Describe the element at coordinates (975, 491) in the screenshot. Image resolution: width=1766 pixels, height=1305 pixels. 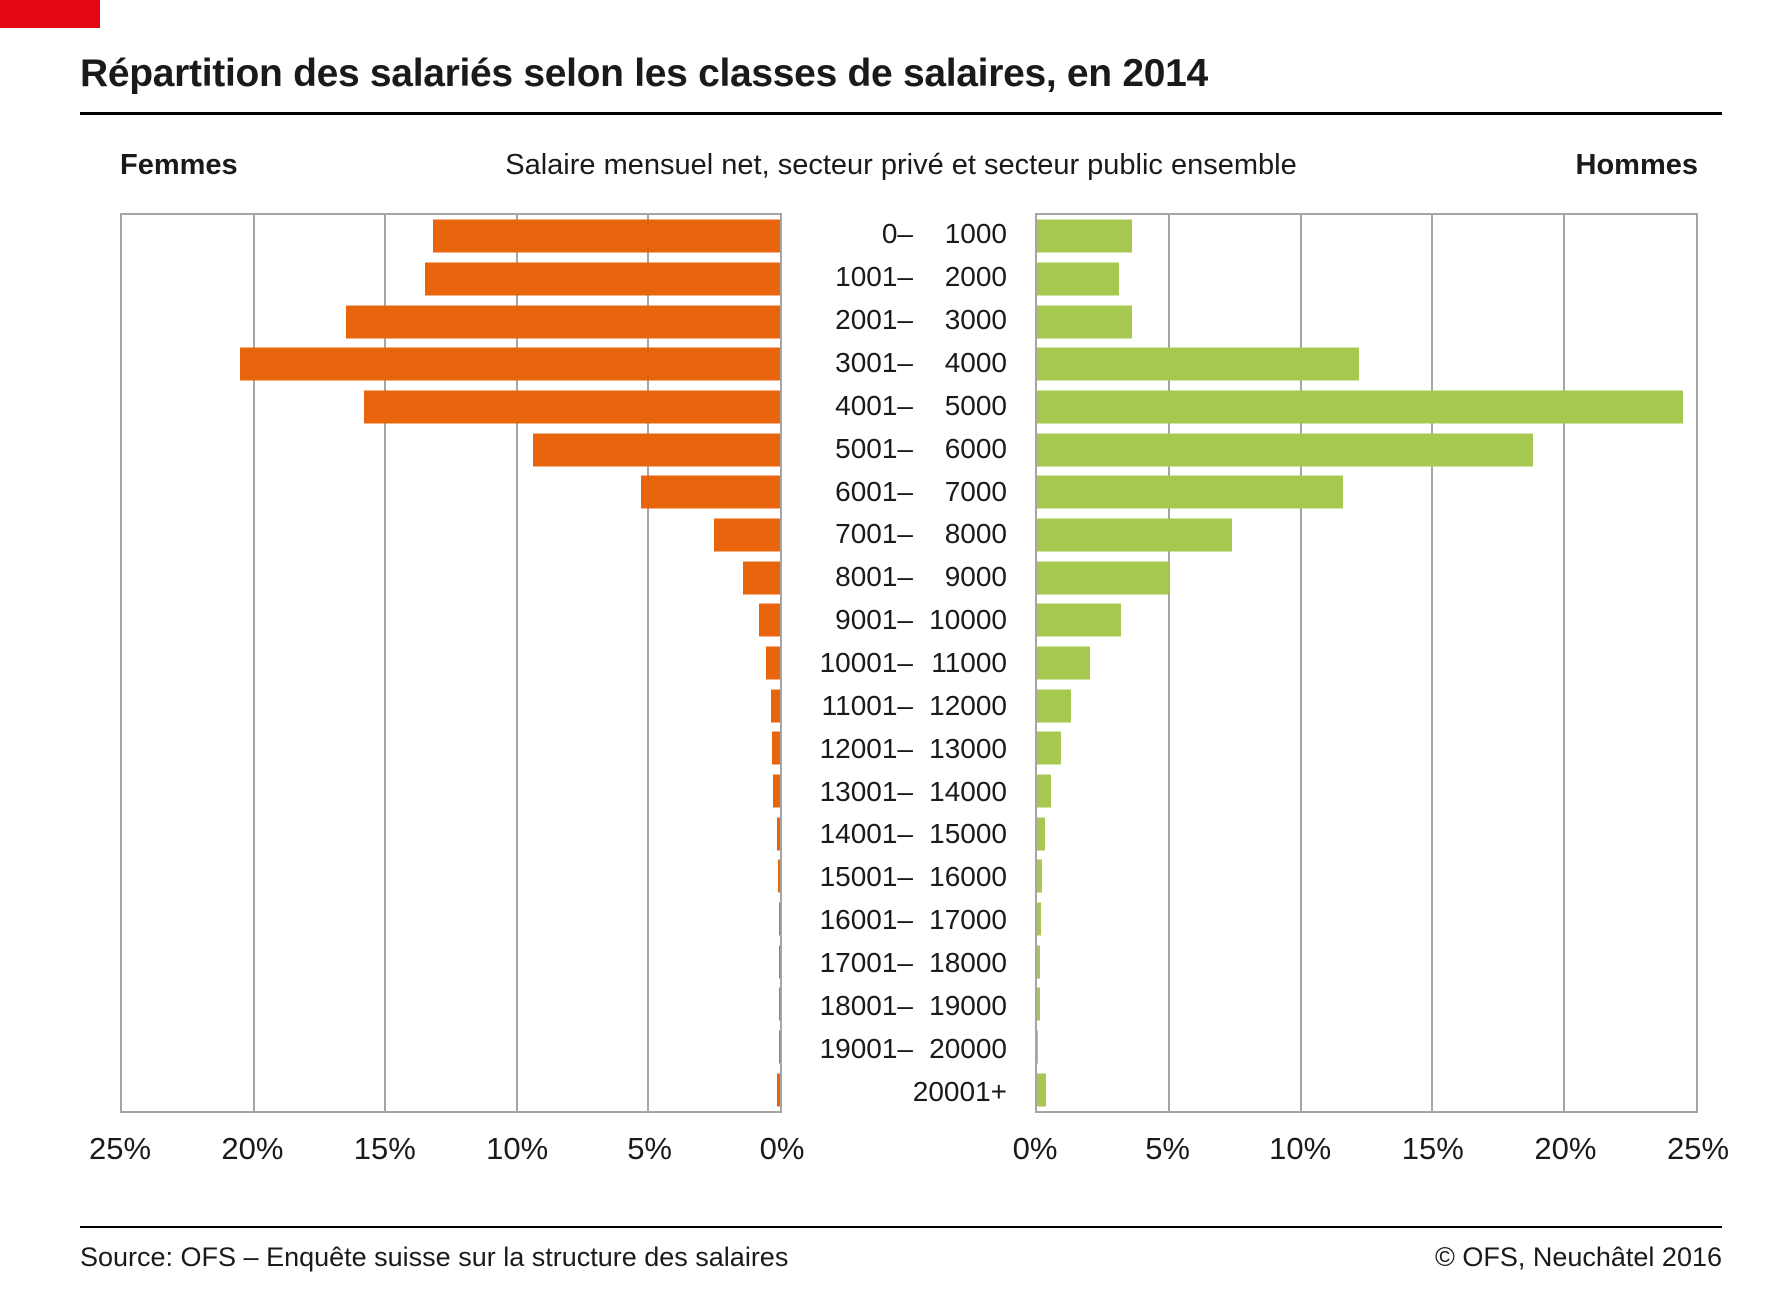
I see `category-upper-bound: 7000` at that location.